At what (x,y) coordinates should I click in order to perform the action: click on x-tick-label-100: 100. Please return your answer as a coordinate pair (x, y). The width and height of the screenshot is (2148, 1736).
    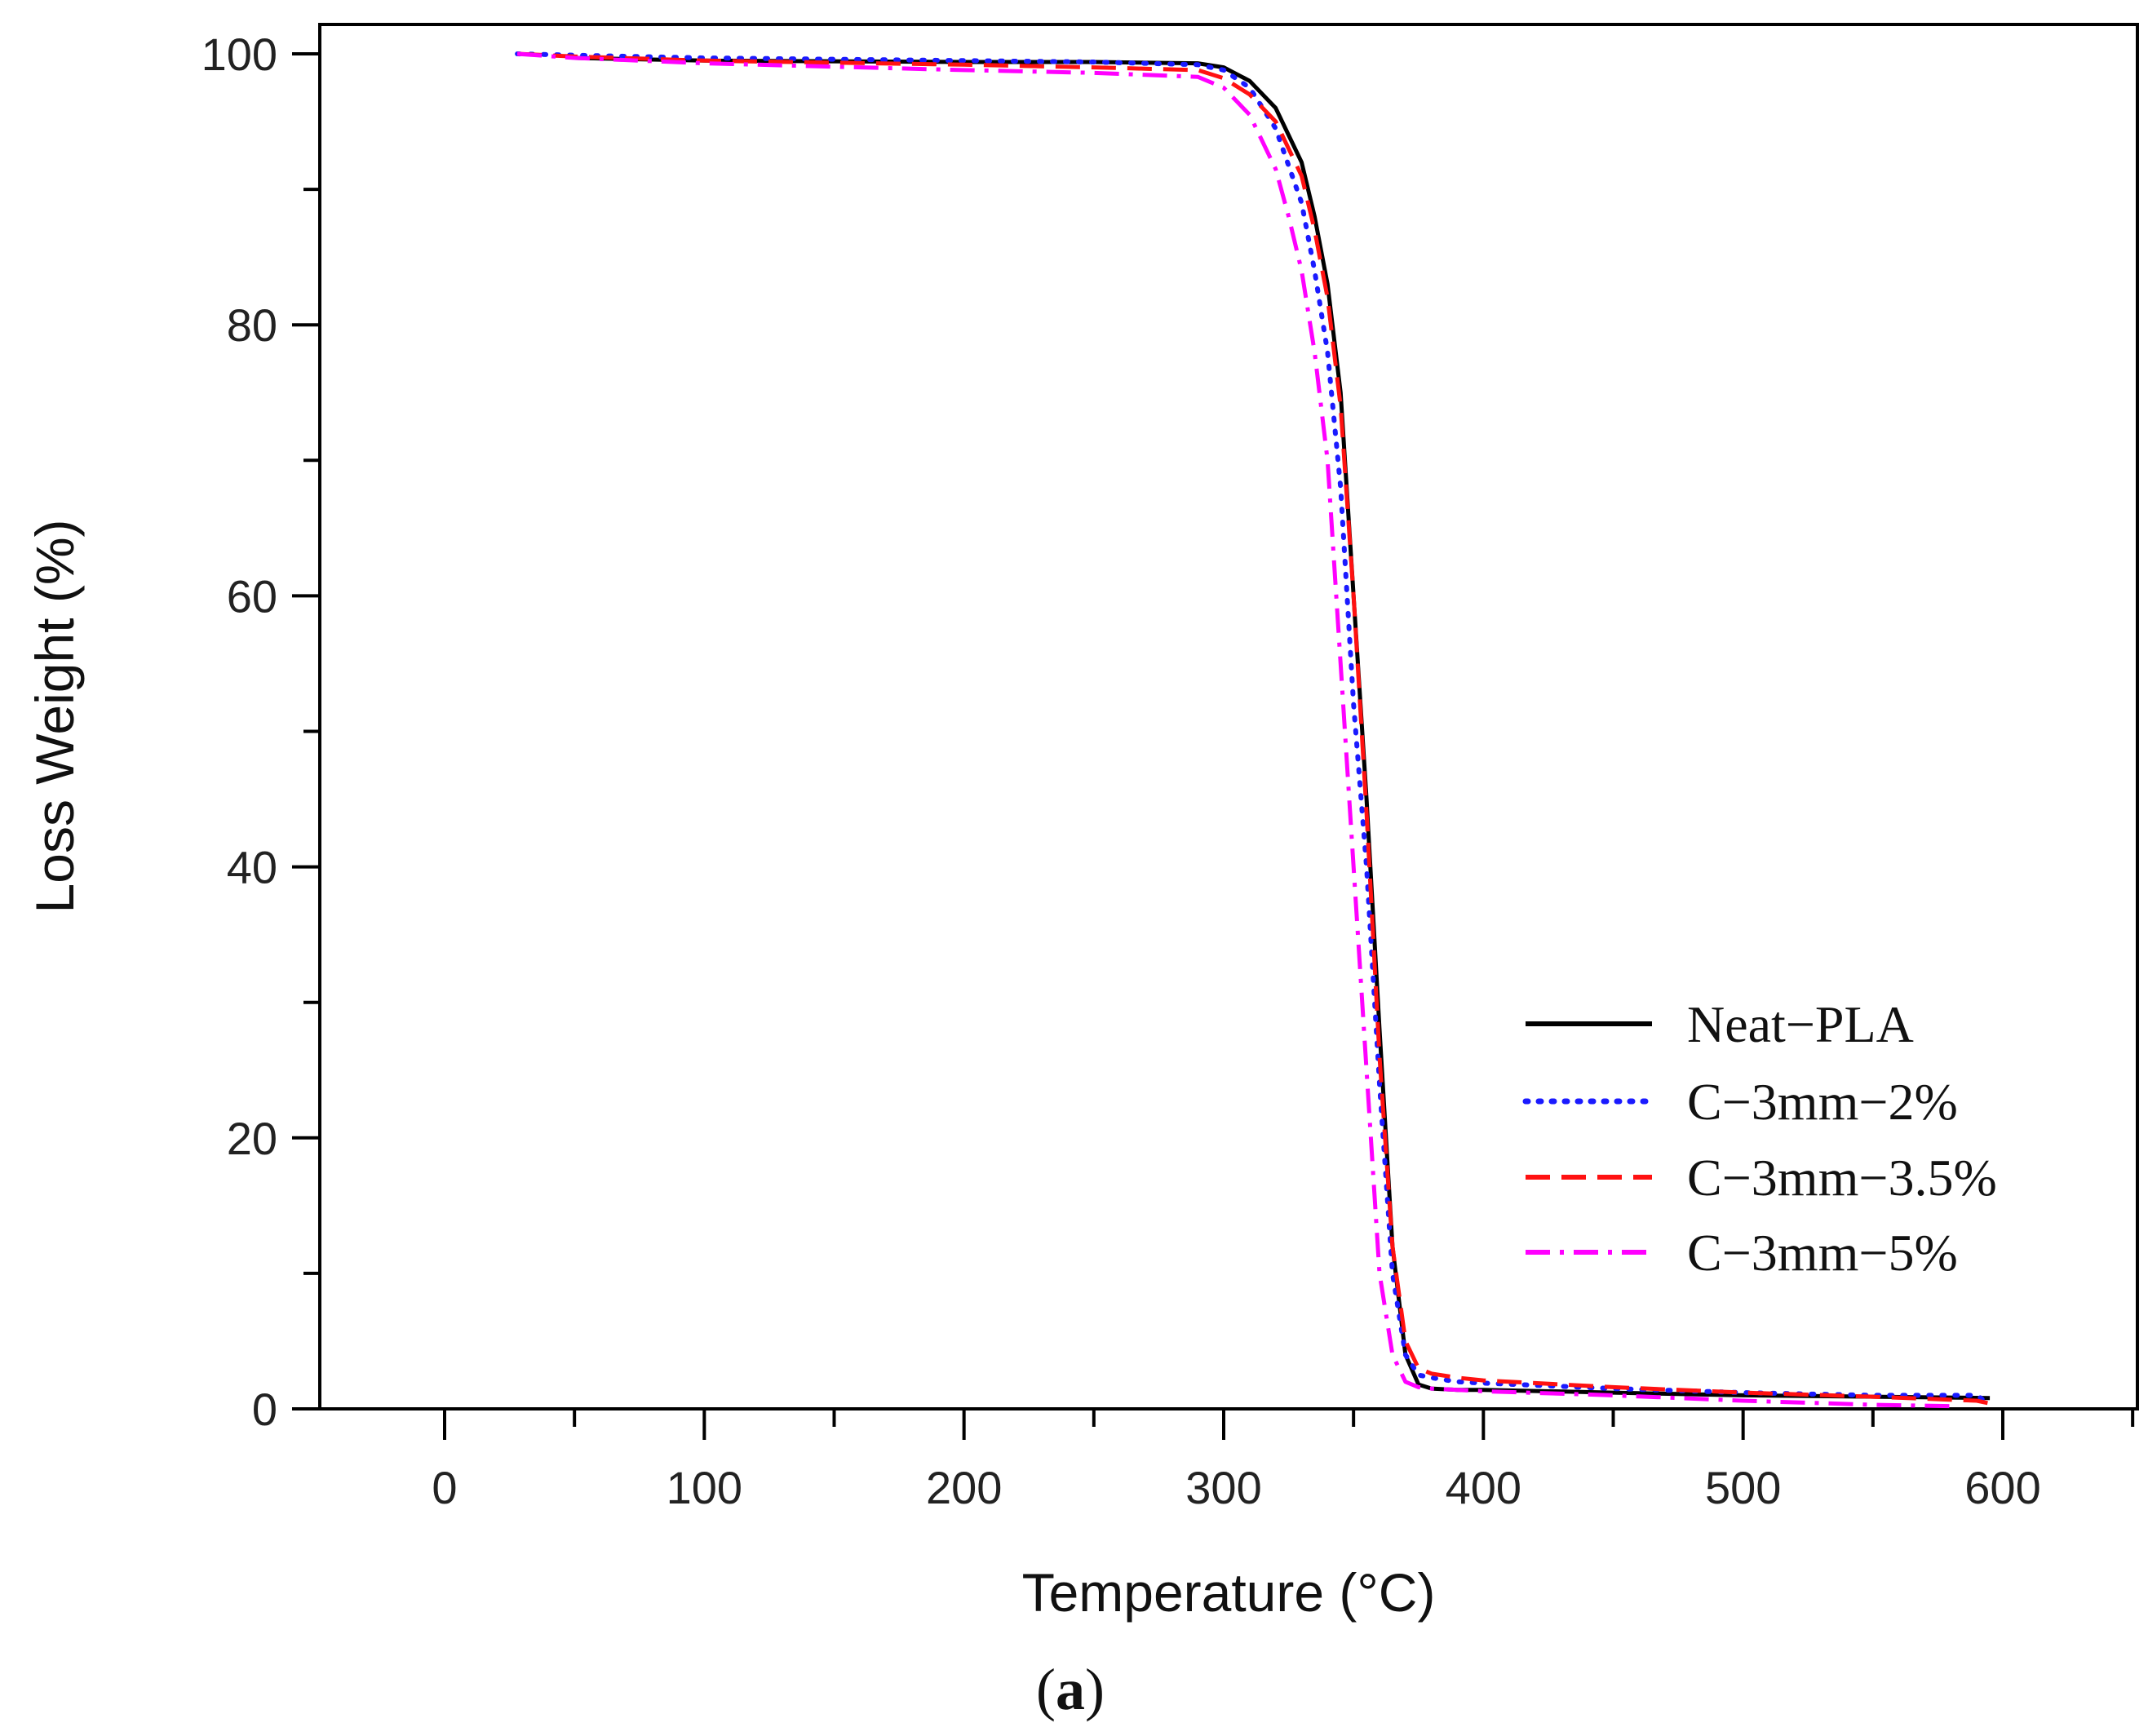
    Looking at the image, I should click on (704, 1487).